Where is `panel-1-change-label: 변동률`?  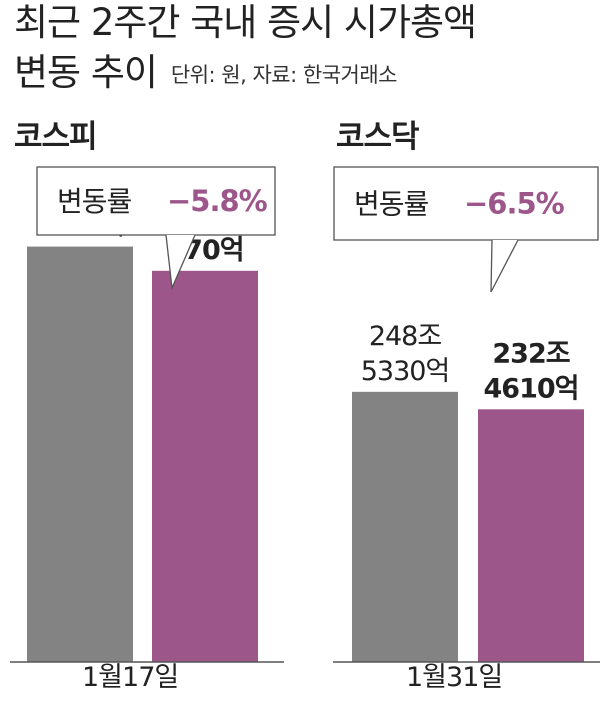
panel-1-change-label: 변동률 is located at coordinates (391, 204).